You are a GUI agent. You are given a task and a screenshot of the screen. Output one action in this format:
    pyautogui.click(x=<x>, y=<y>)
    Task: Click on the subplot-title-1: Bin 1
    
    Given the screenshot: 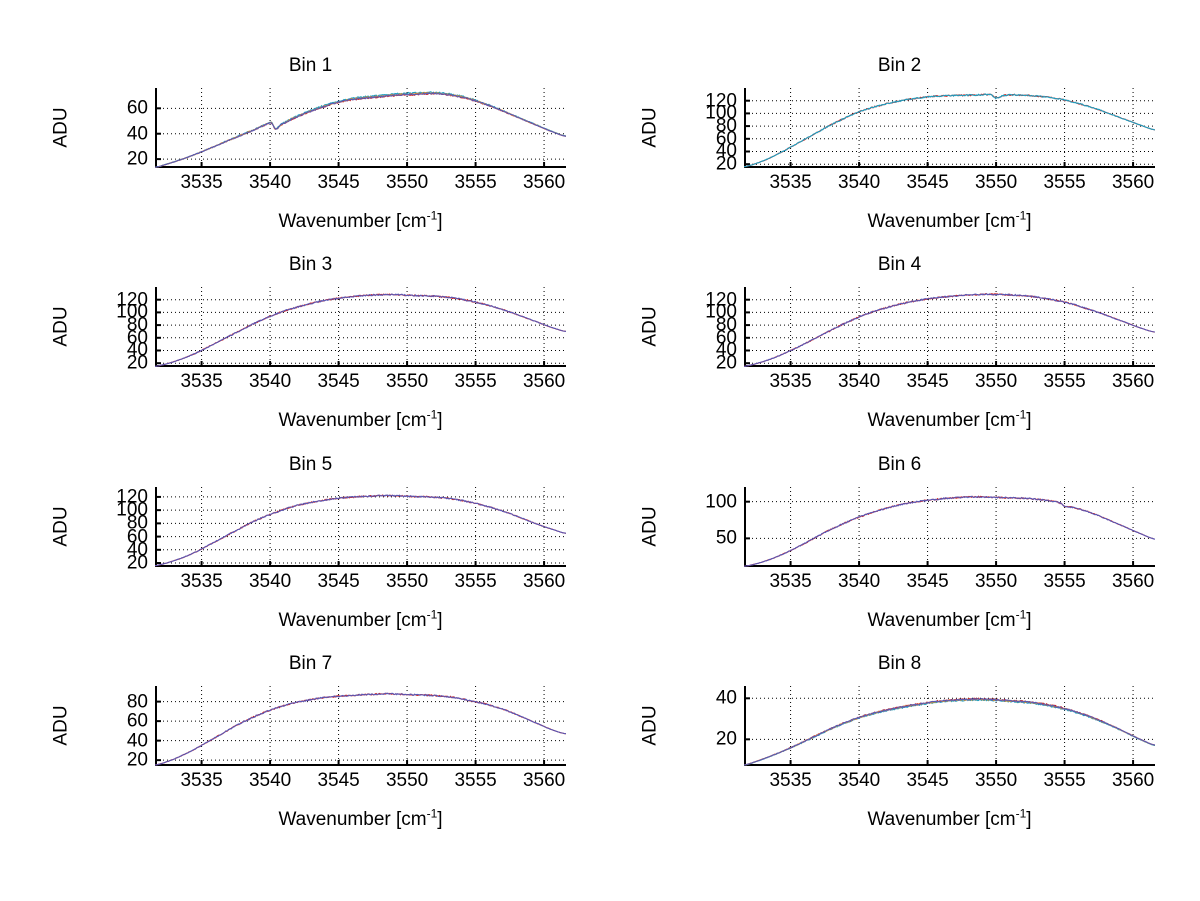 What is the action you would take?
    pyautogui.click(x=310, y=65)
    